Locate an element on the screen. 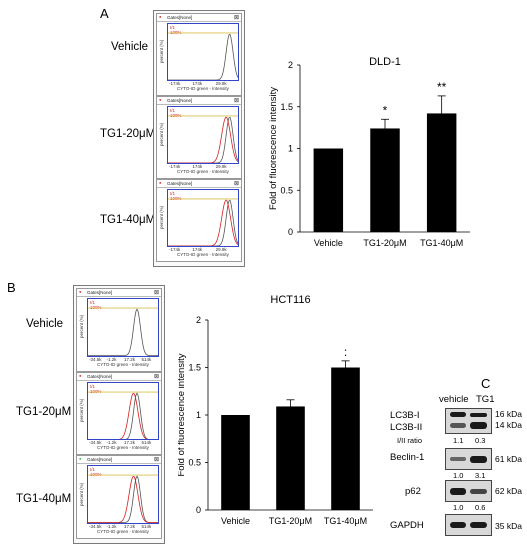 The height and width of the screenshot is (550, 527). kda-label: 14 kDa is located at coordinates (508, 425).